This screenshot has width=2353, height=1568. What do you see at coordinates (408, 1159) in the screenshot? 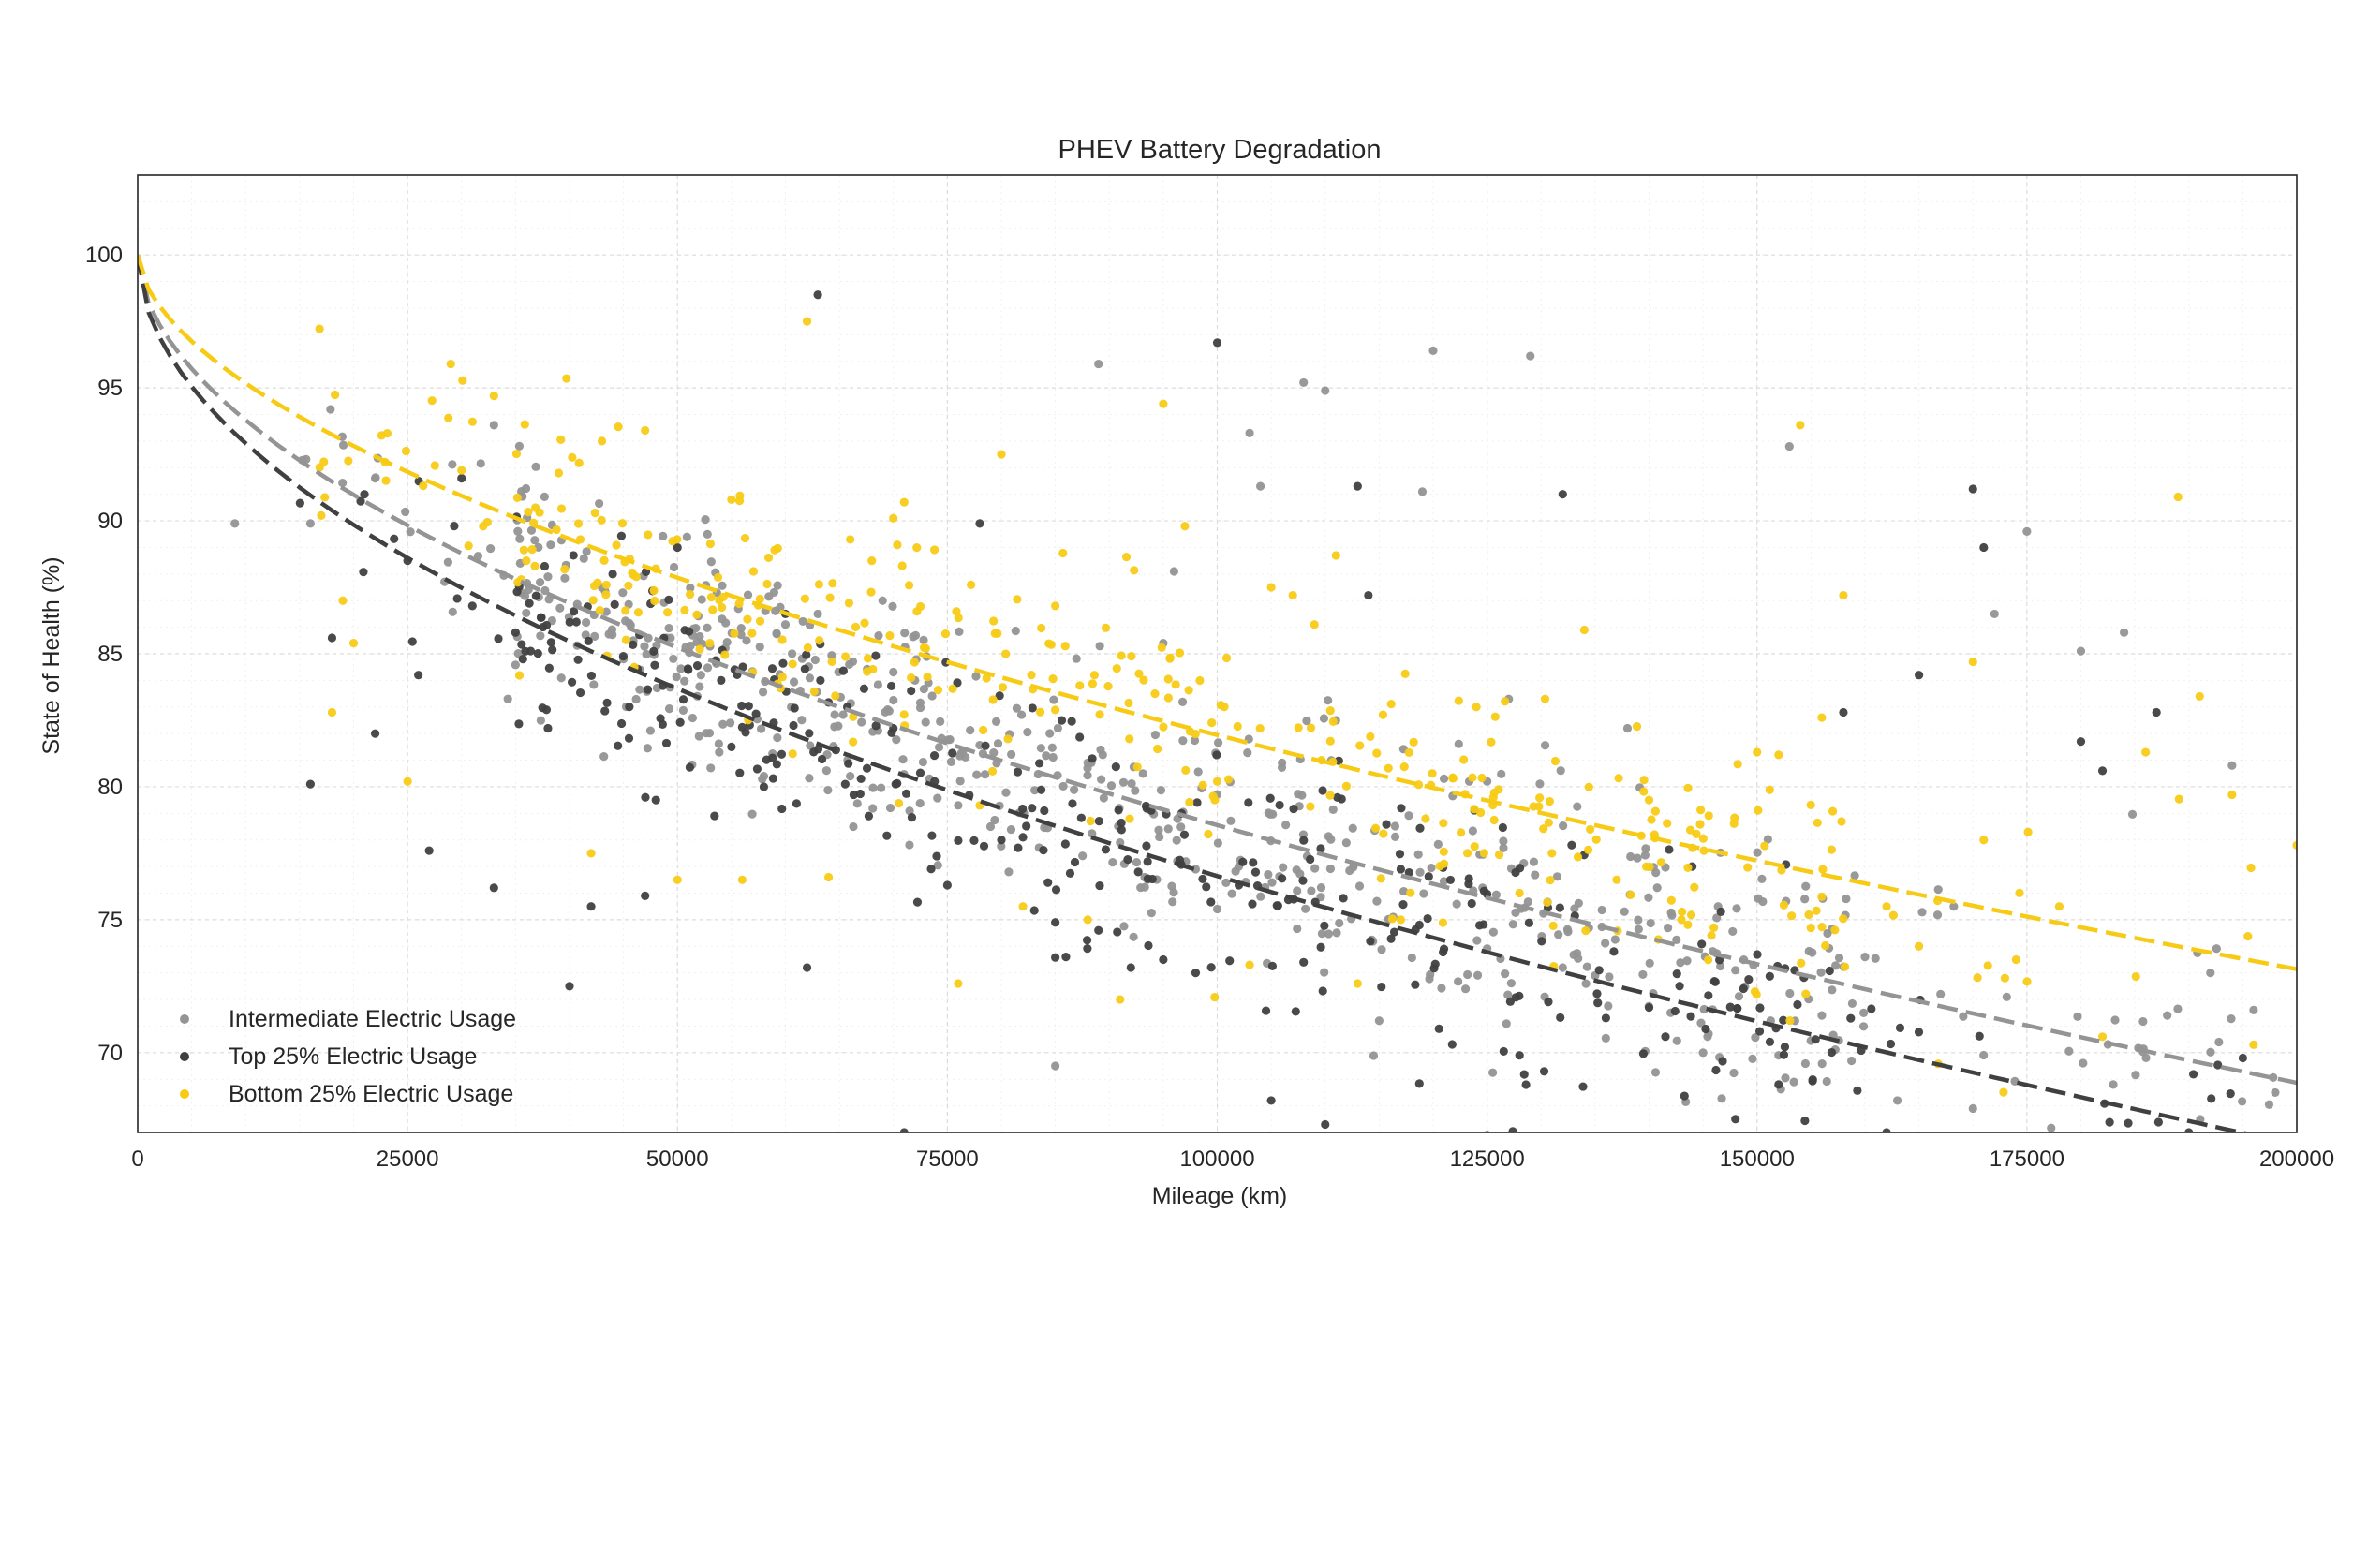
I see `x-tick-label: 25000` at bounding box center [408, 1159].